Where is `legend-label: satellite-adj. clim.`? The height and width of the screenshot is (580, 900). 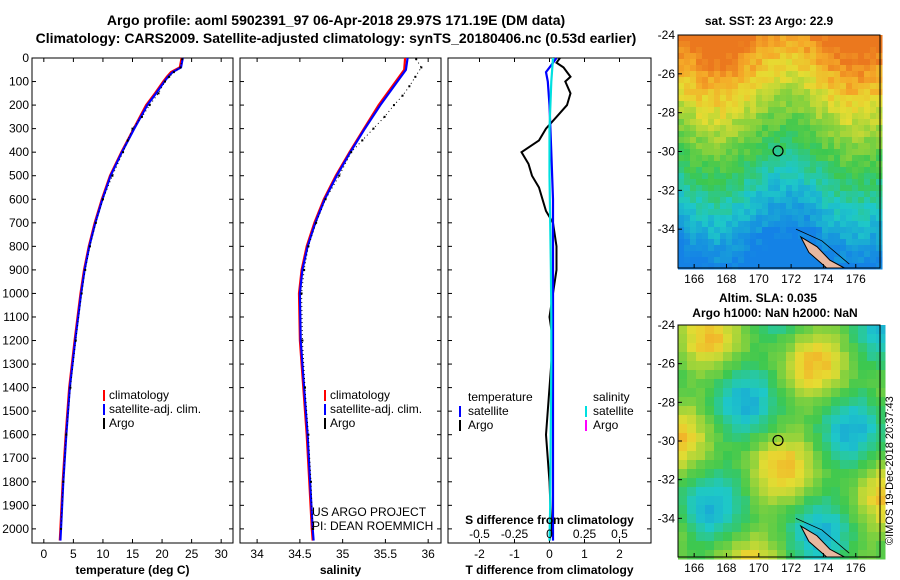
legend-label: satellite-adj. clim. is located at coordinates (376, 409).